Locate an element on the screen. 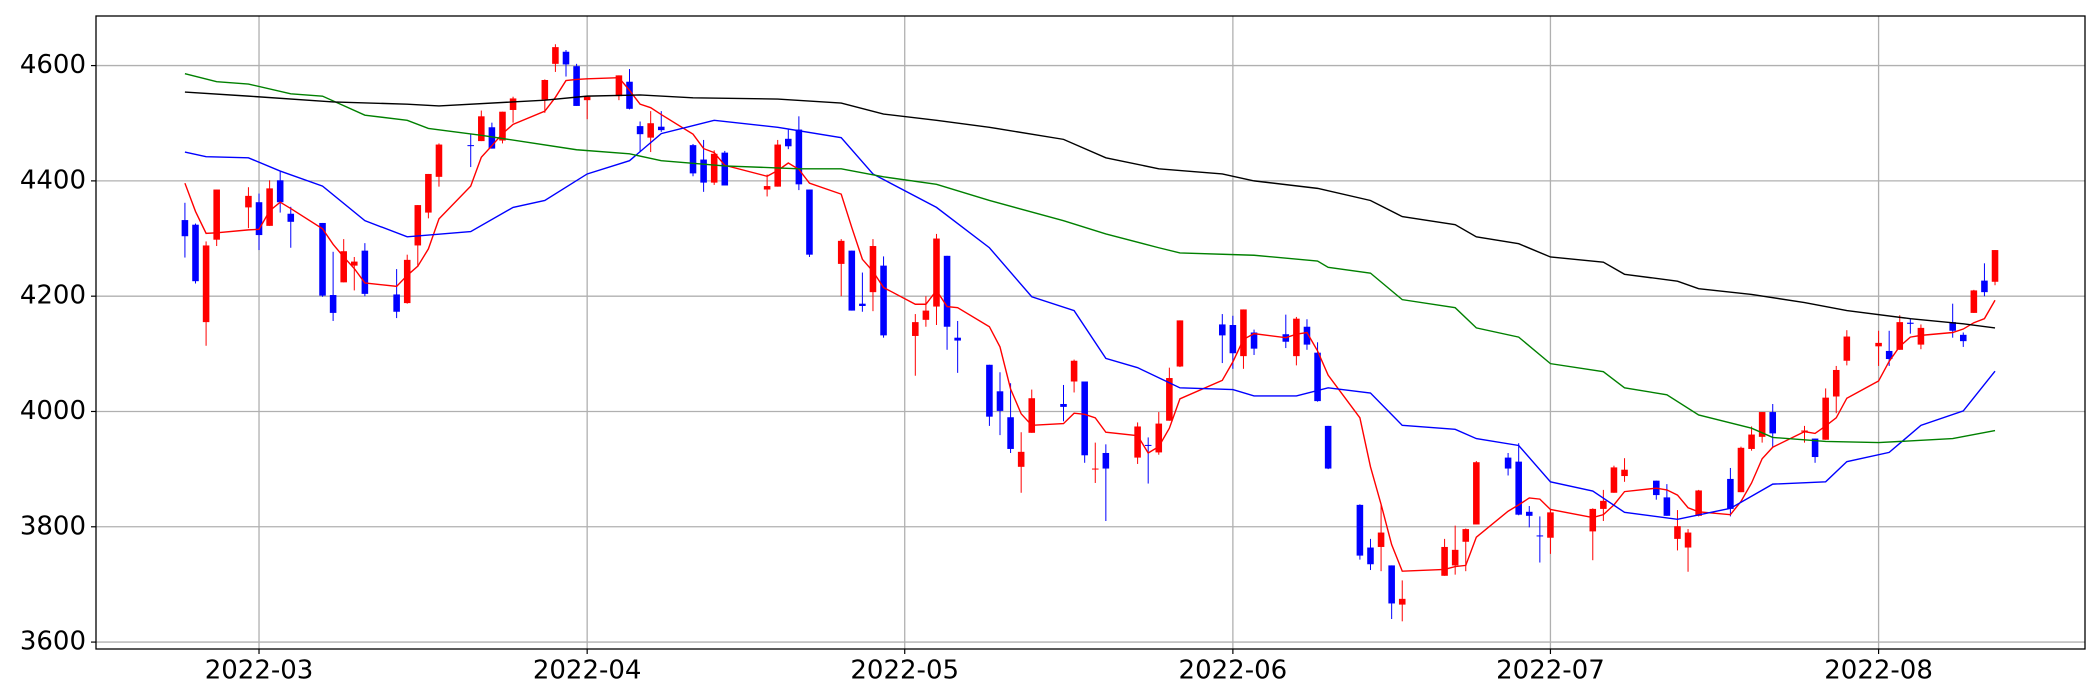  y-tick-label: 4400 is located at coordinates (53, 180).